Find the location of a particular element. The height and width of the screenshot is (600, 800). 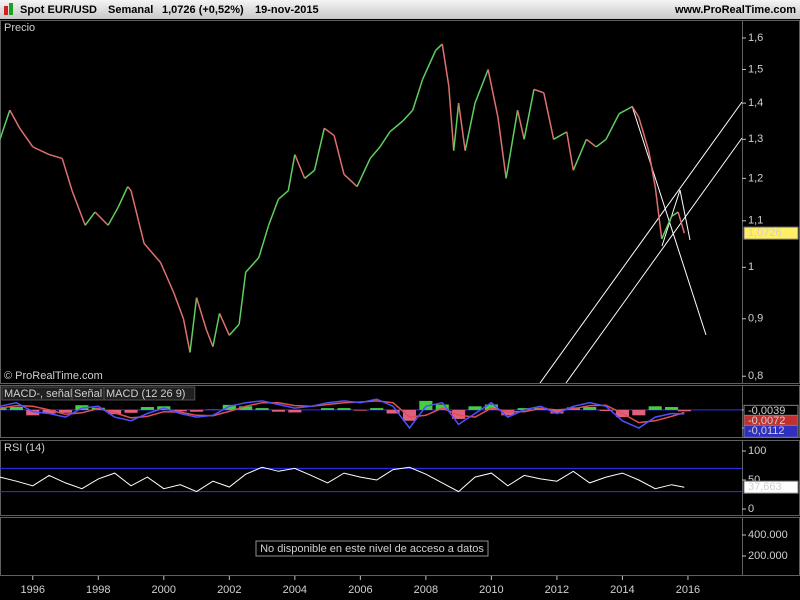

series-line is located at coordinates (342, 414).